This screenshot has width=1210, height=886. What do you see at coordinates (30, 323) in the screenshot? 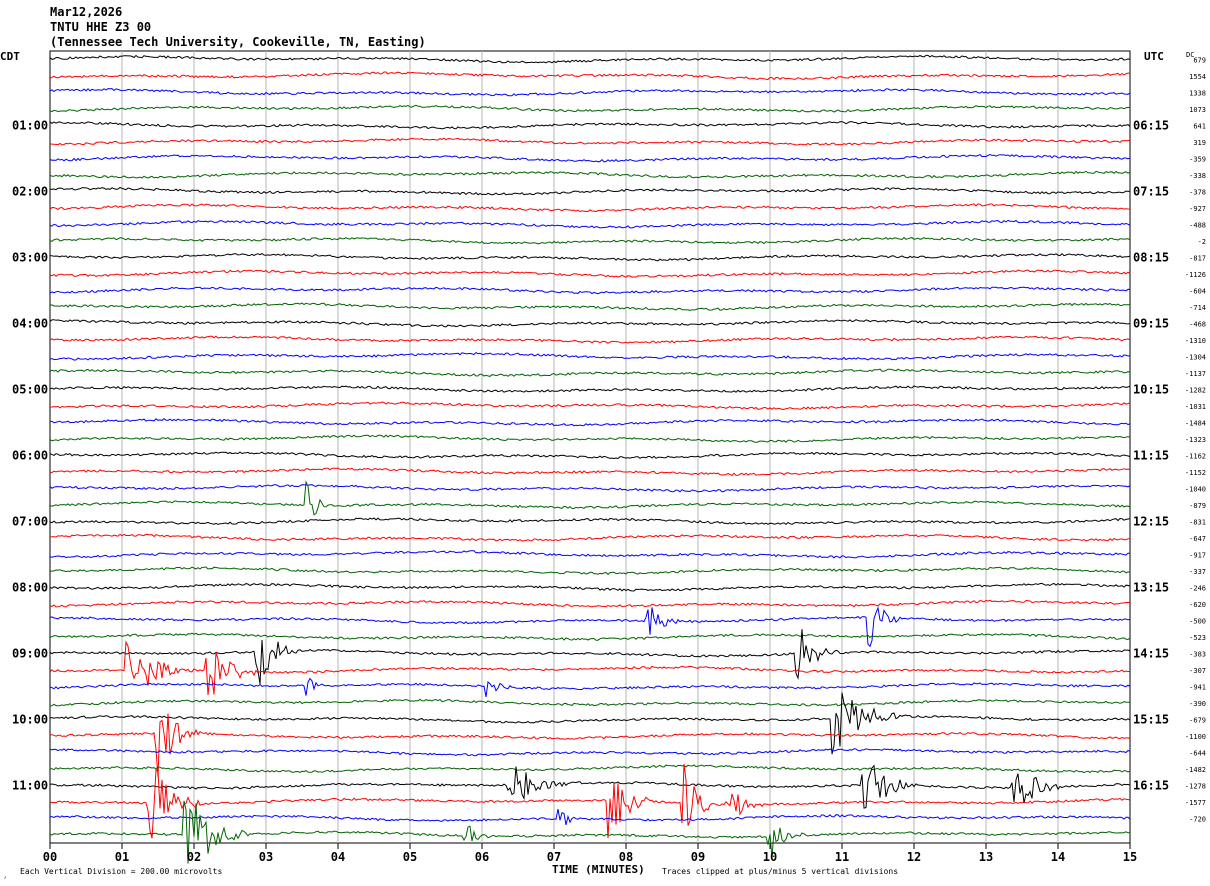
I see `cdt-tick-label: 04:00` at bounding box center [30, 323].